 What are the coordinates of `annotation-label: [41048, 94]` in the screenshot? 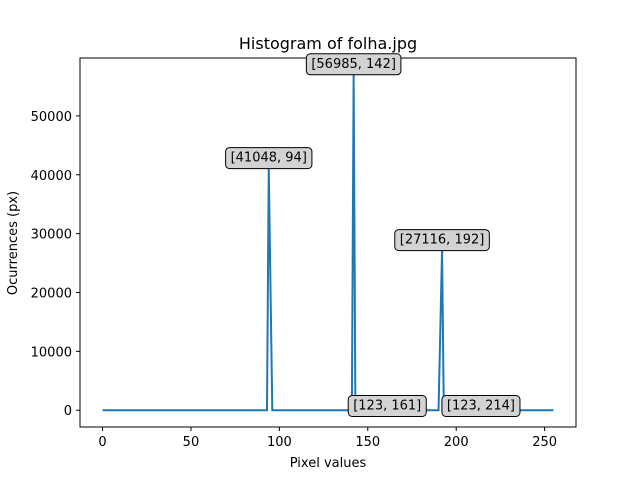 It's located at (269, 158).